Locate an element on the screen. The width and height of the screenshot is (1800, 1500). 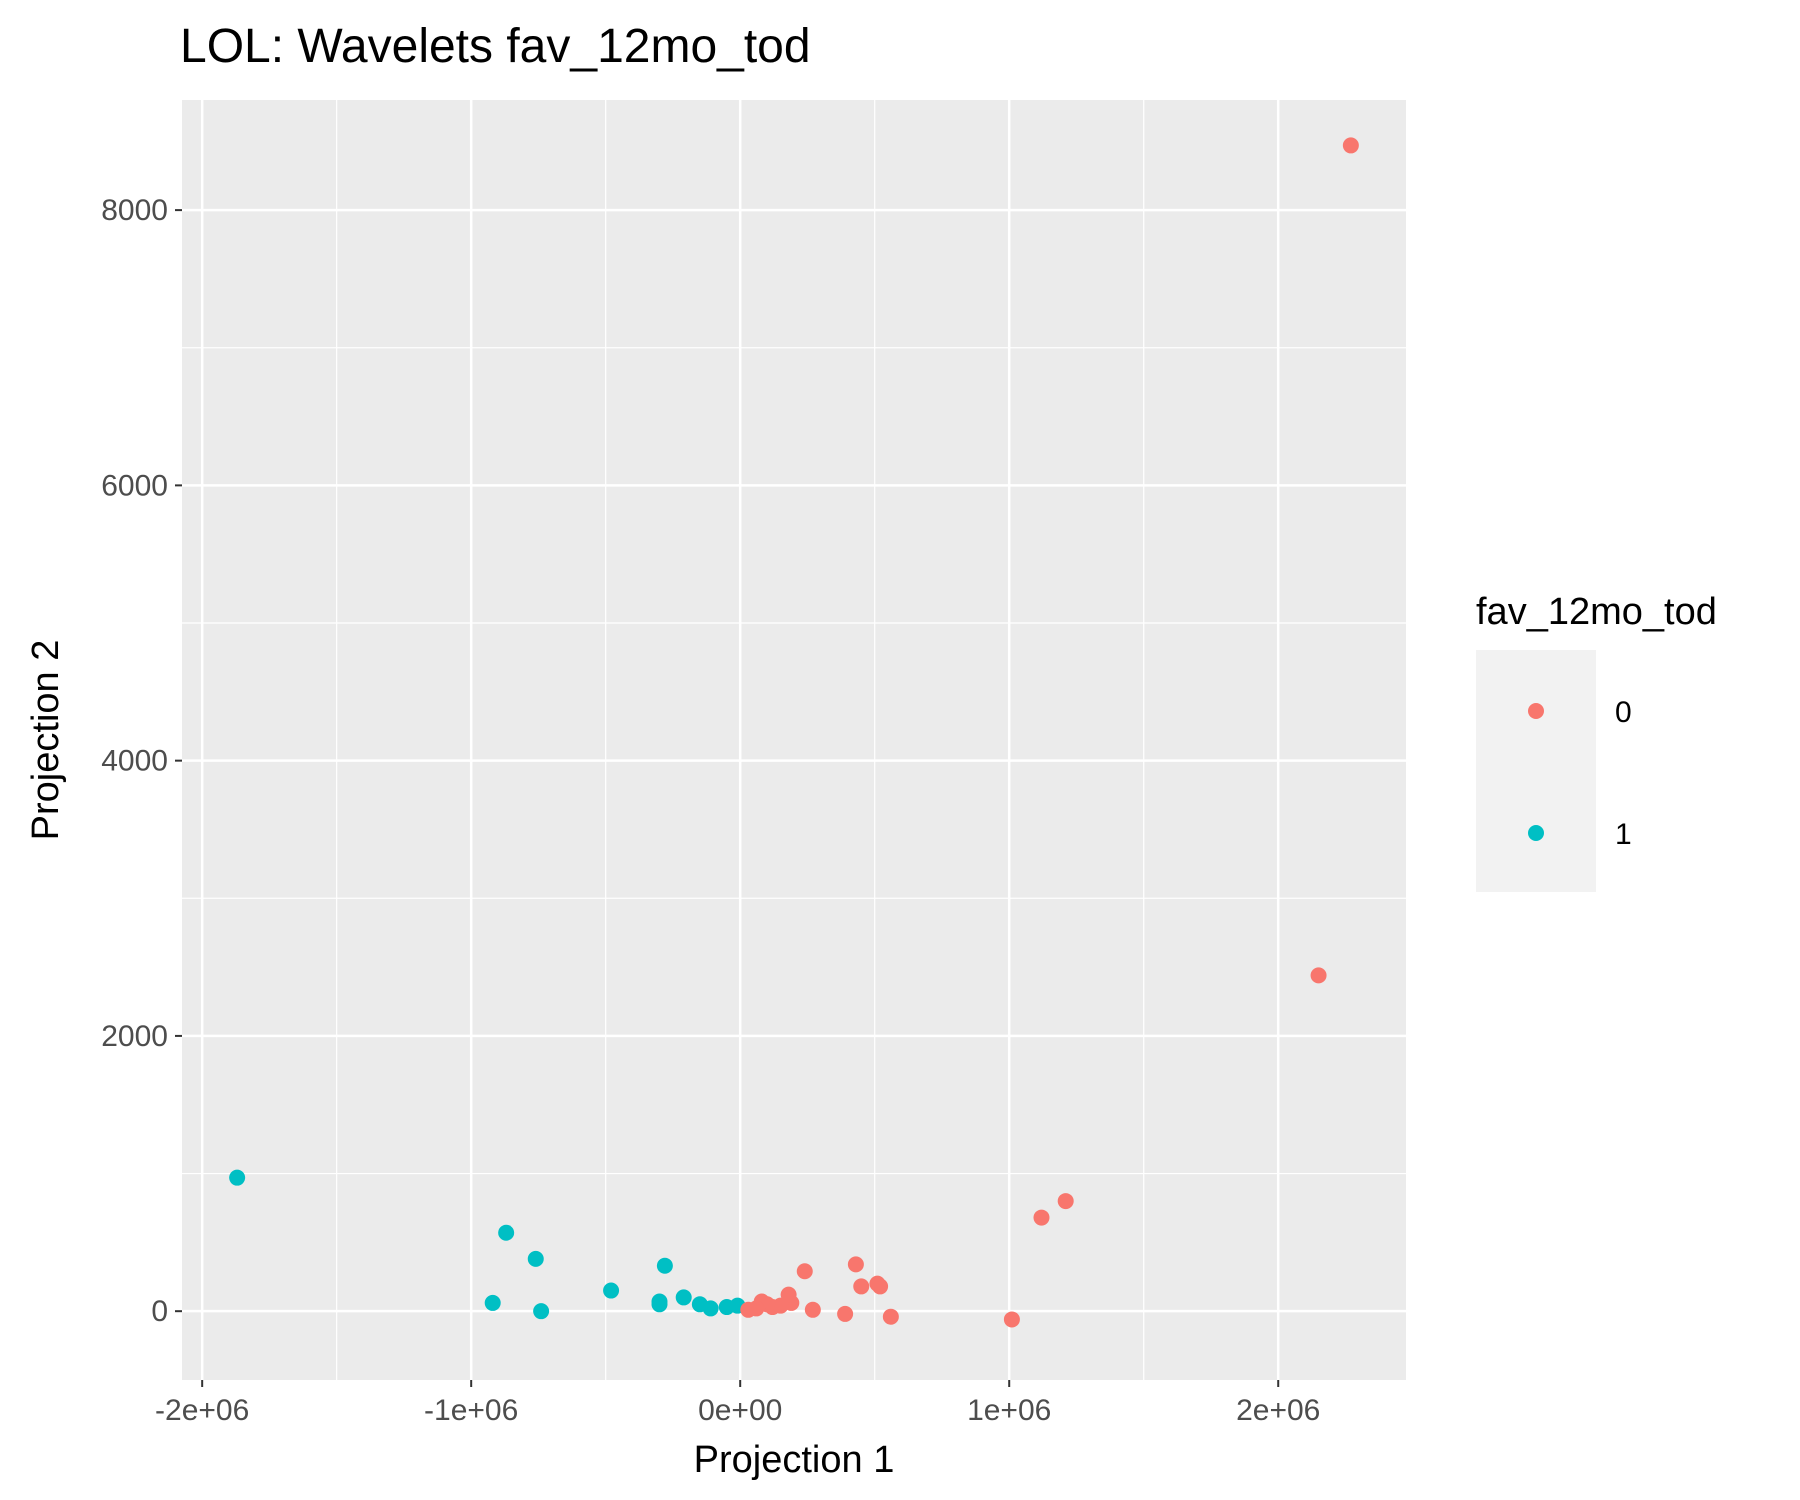
x-tick-label: -1e+06 is located at coordinates (471, 1410).